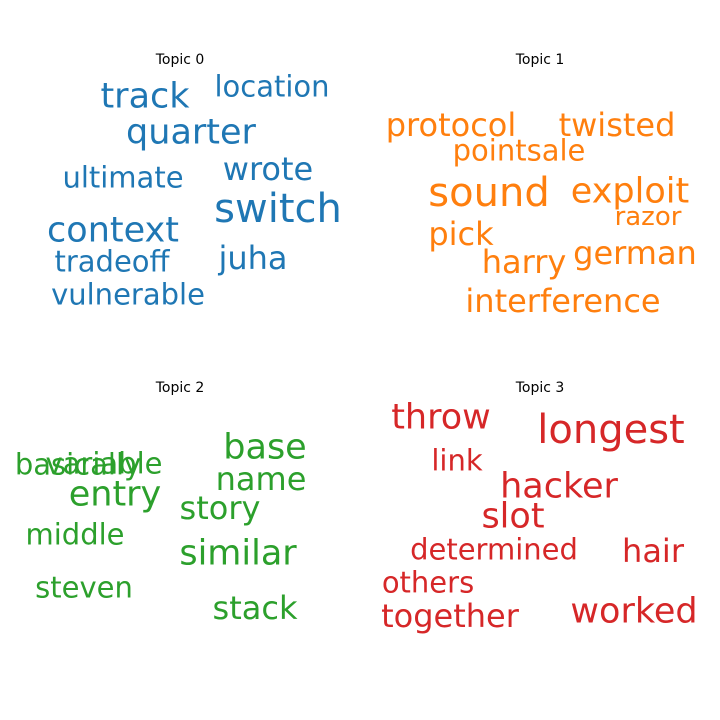  What do you see at coordinates (457, 460) in the screenshot?
I see `topic-word: link` at bounding box center [457, 460].